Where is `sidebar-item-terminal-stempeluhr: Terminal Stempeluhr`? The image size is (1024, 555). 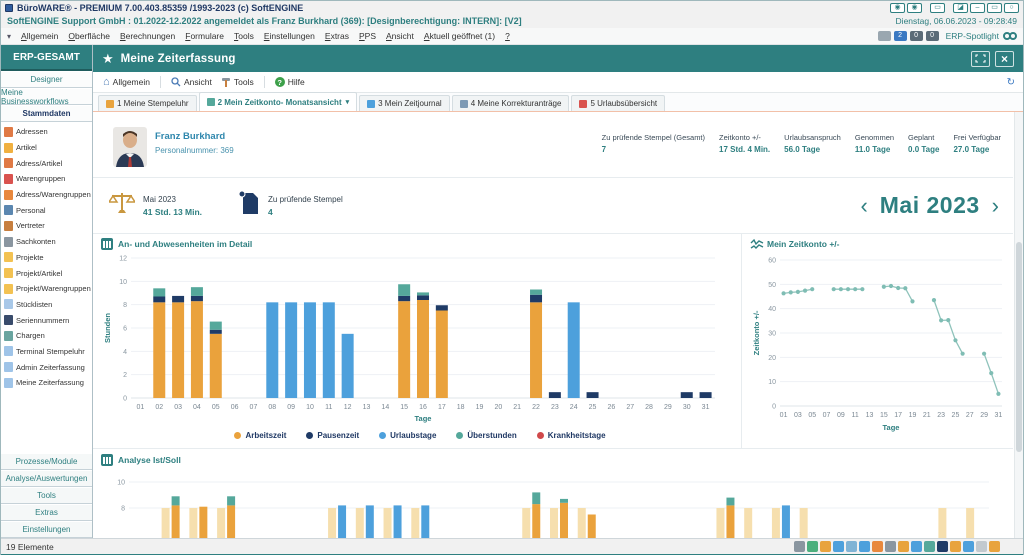
sidebar-item-terminal-stempeluhr: Terminal Stempeluhr is located at coordinates (46, 352).